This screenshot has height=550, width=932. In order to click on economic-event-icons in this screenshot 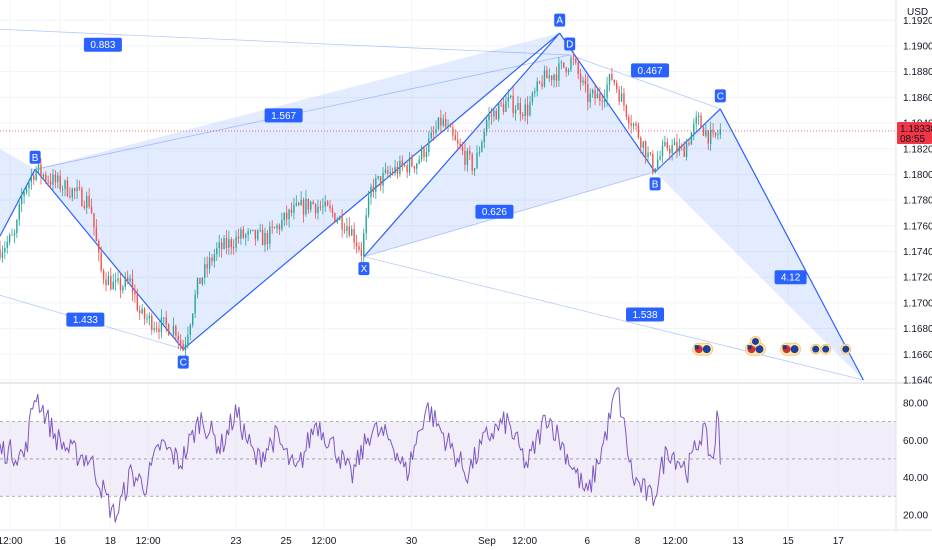, I will do `click(772, 346)`.